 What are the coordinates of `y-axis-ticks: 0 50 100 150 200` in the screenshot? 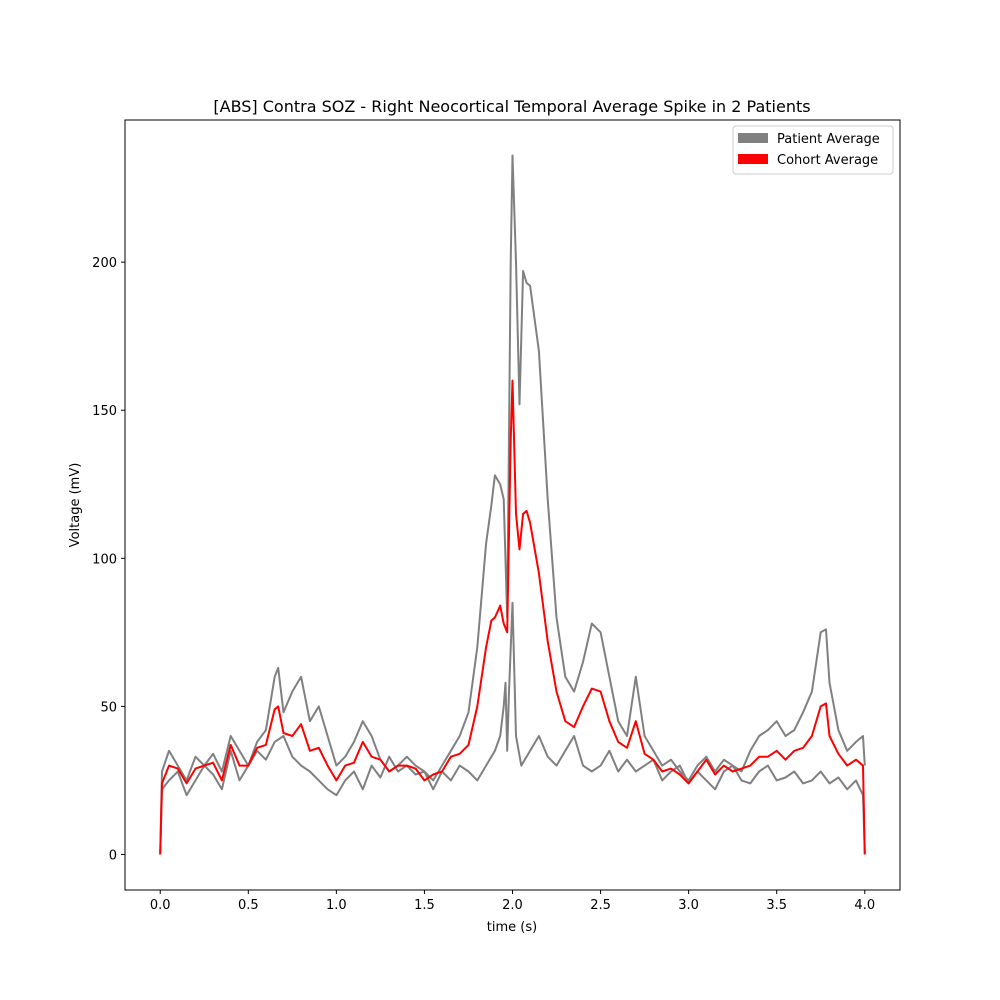 It's located at (108, 559).